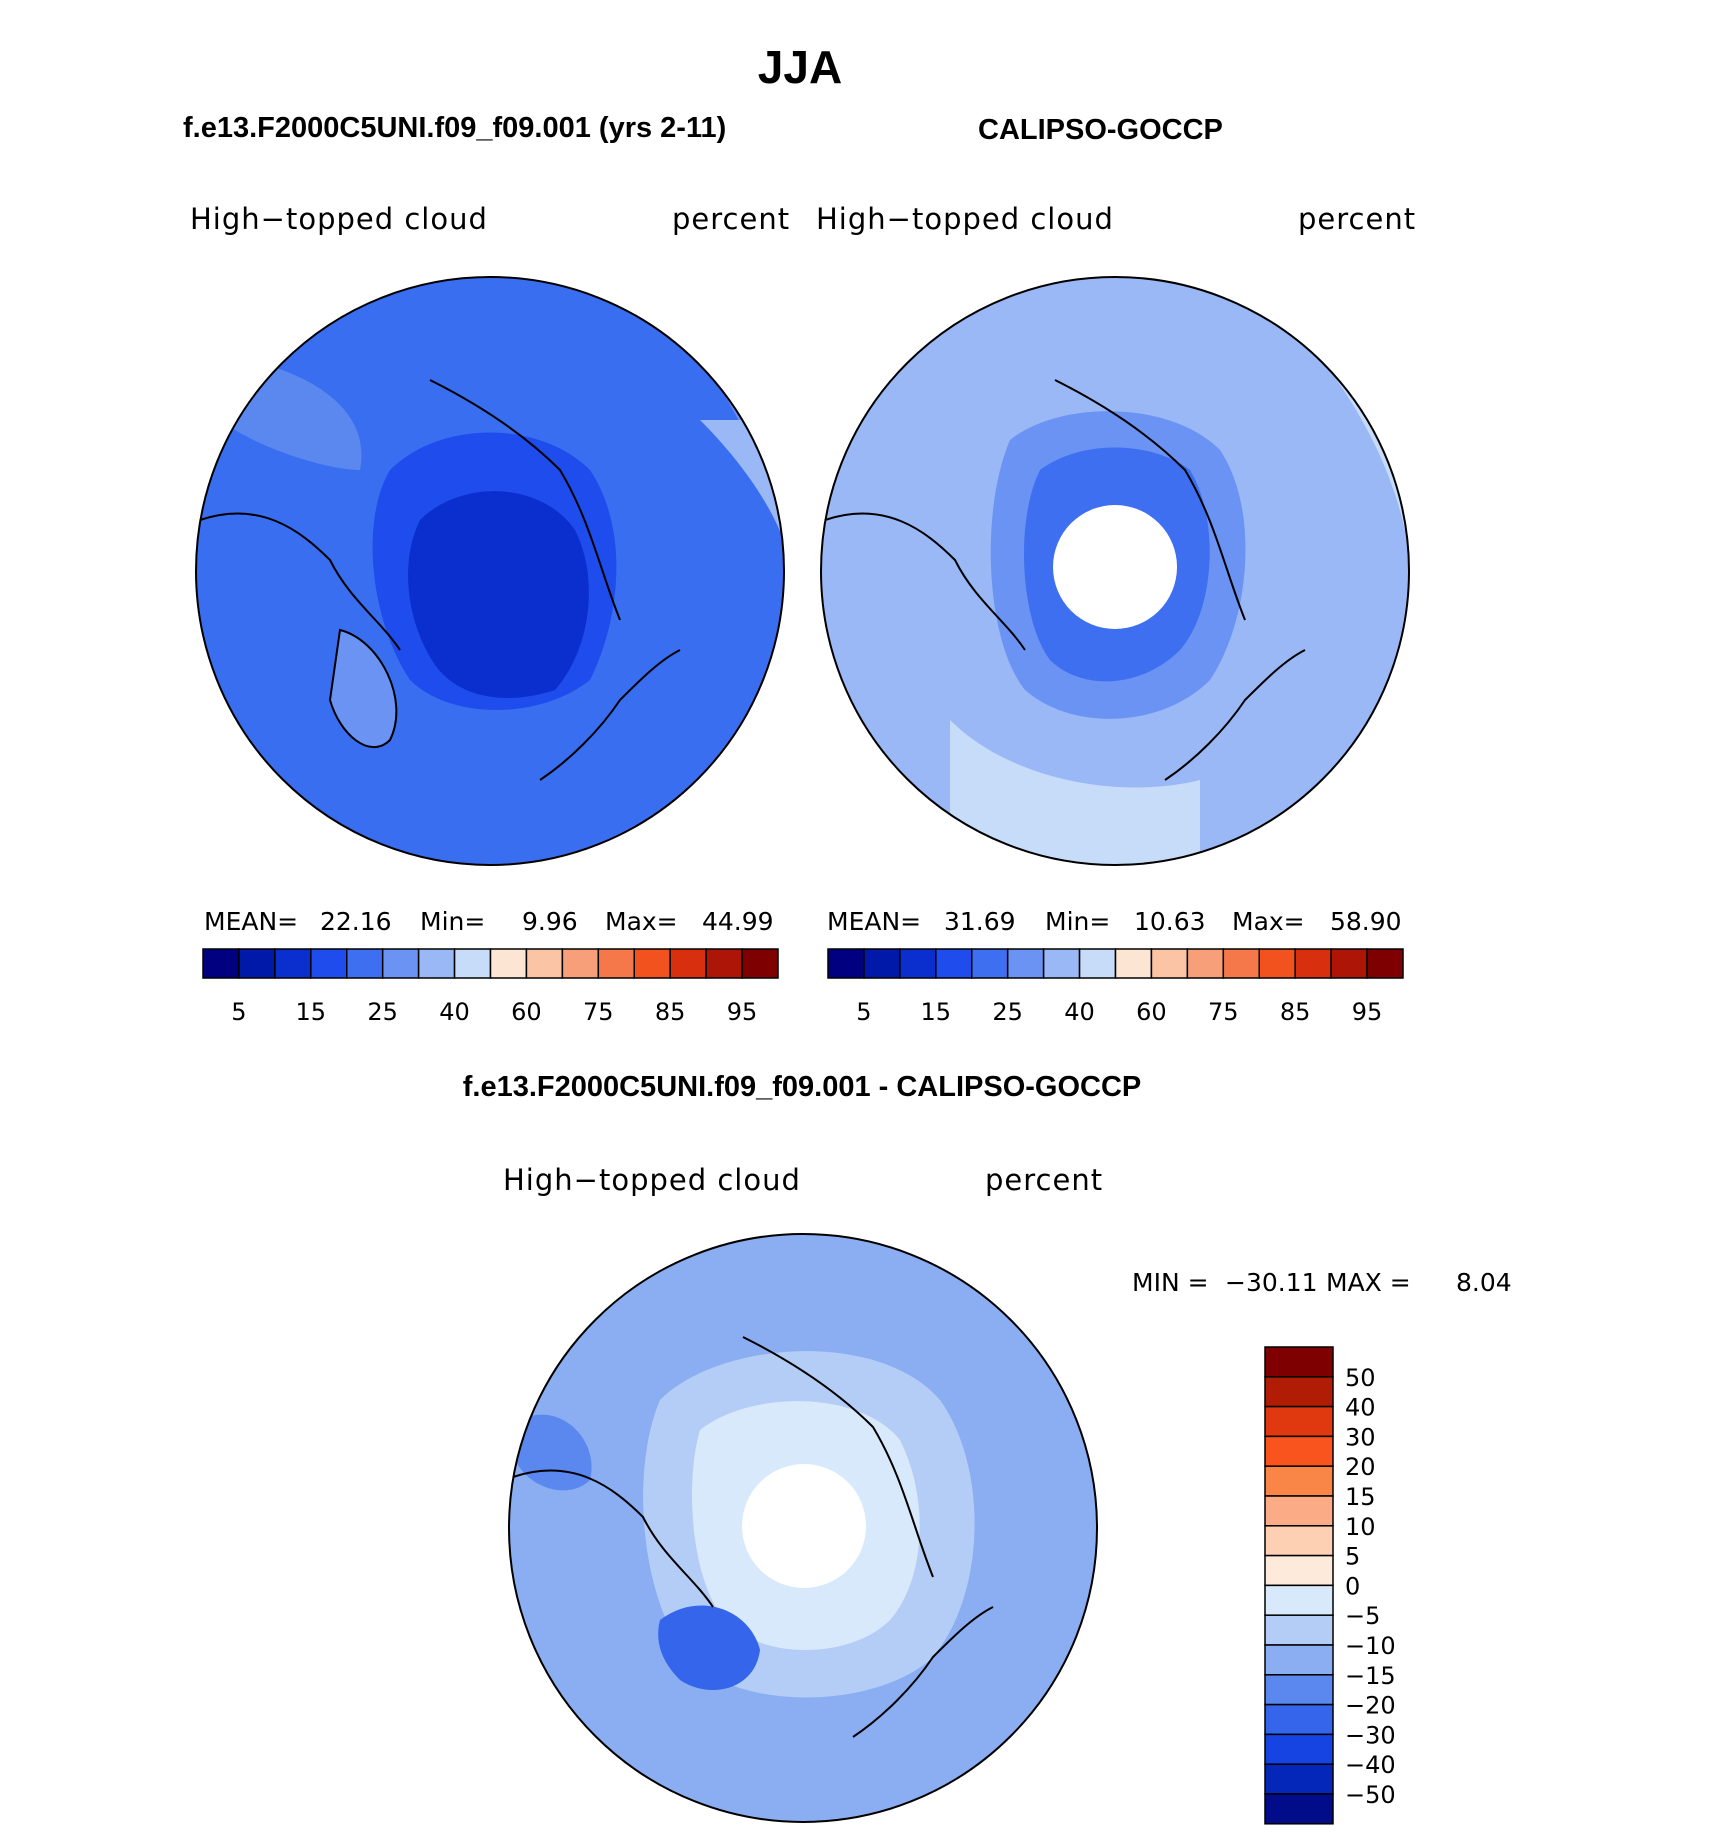 This screenshot has height=1839, width=1710. What do you see at coordinates (356, 921) in the screenshot?
I see `model-mean-value: 22.16` at bounding box center [356, 921].